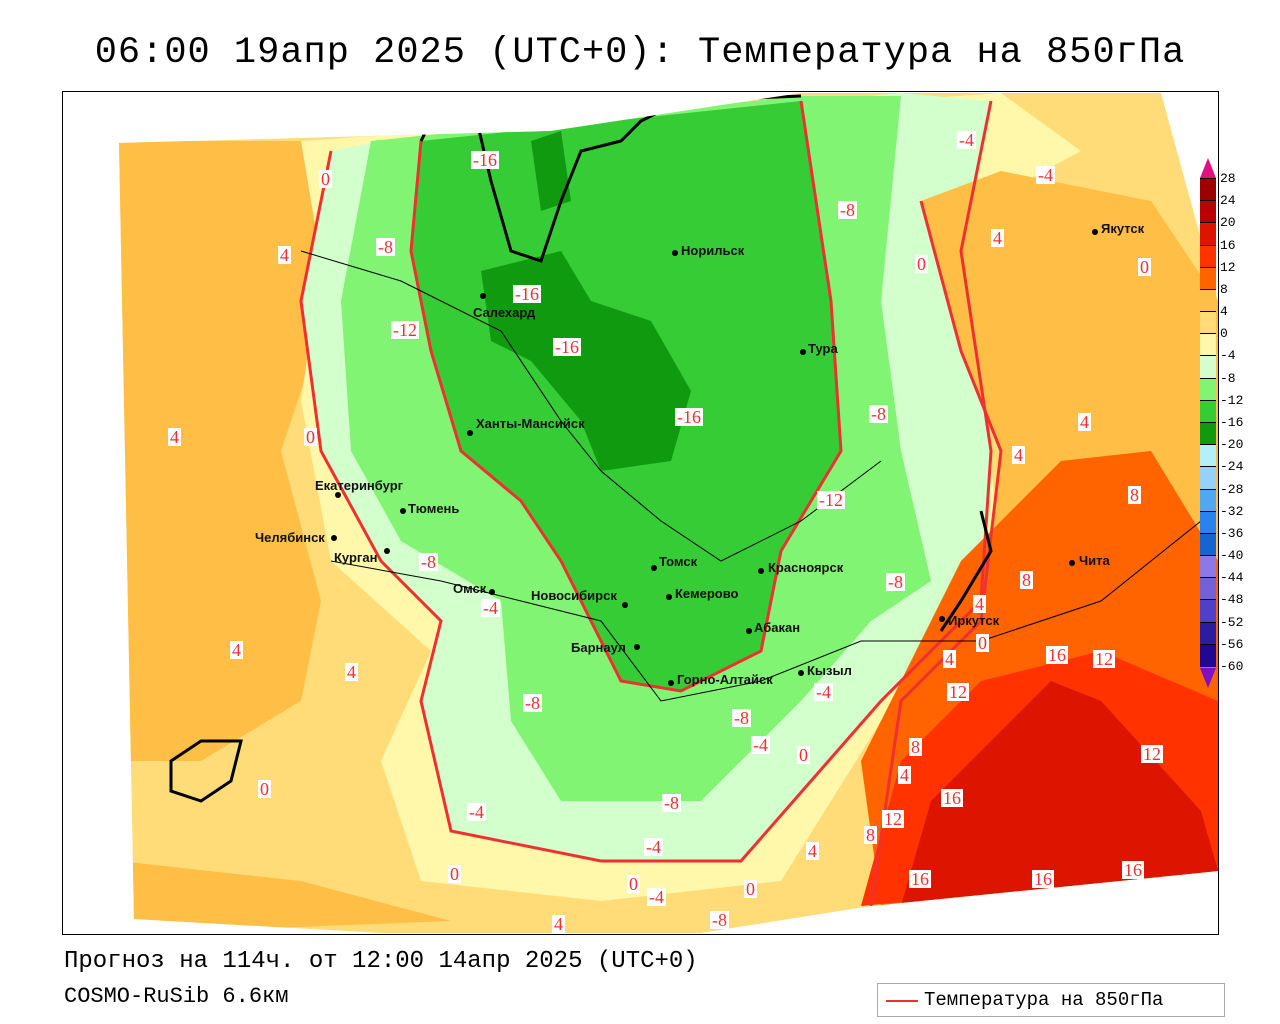 The height and width of the screenshot is (1024, 1280). I want to click on zone-minus20-minus16-north, so click(551, 171).